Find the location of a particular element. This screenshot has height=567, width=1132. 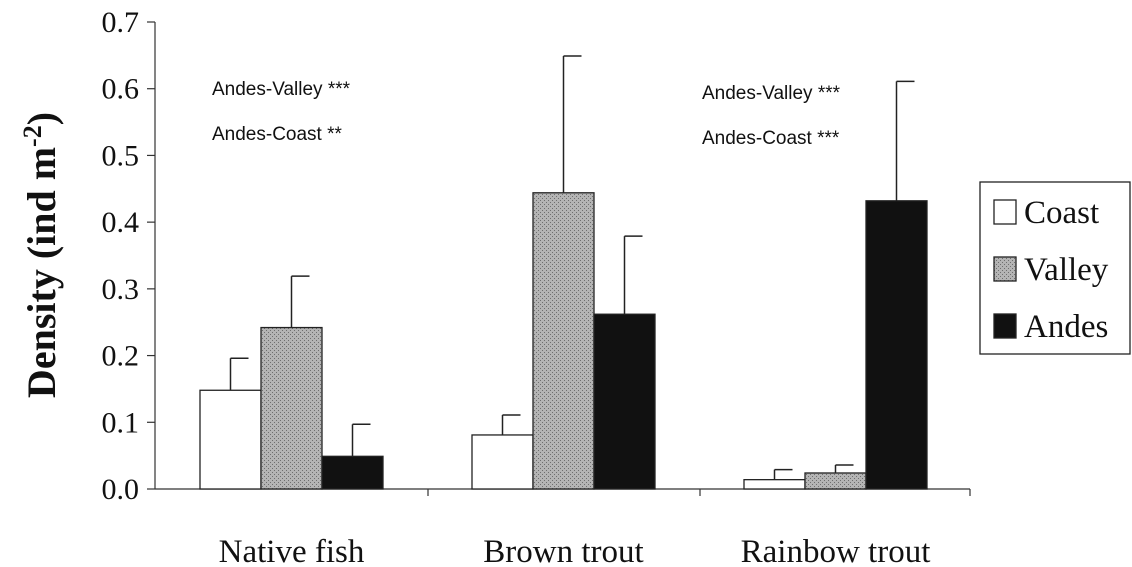

legend-swatch-coast is located at coordinates (1005, 212).